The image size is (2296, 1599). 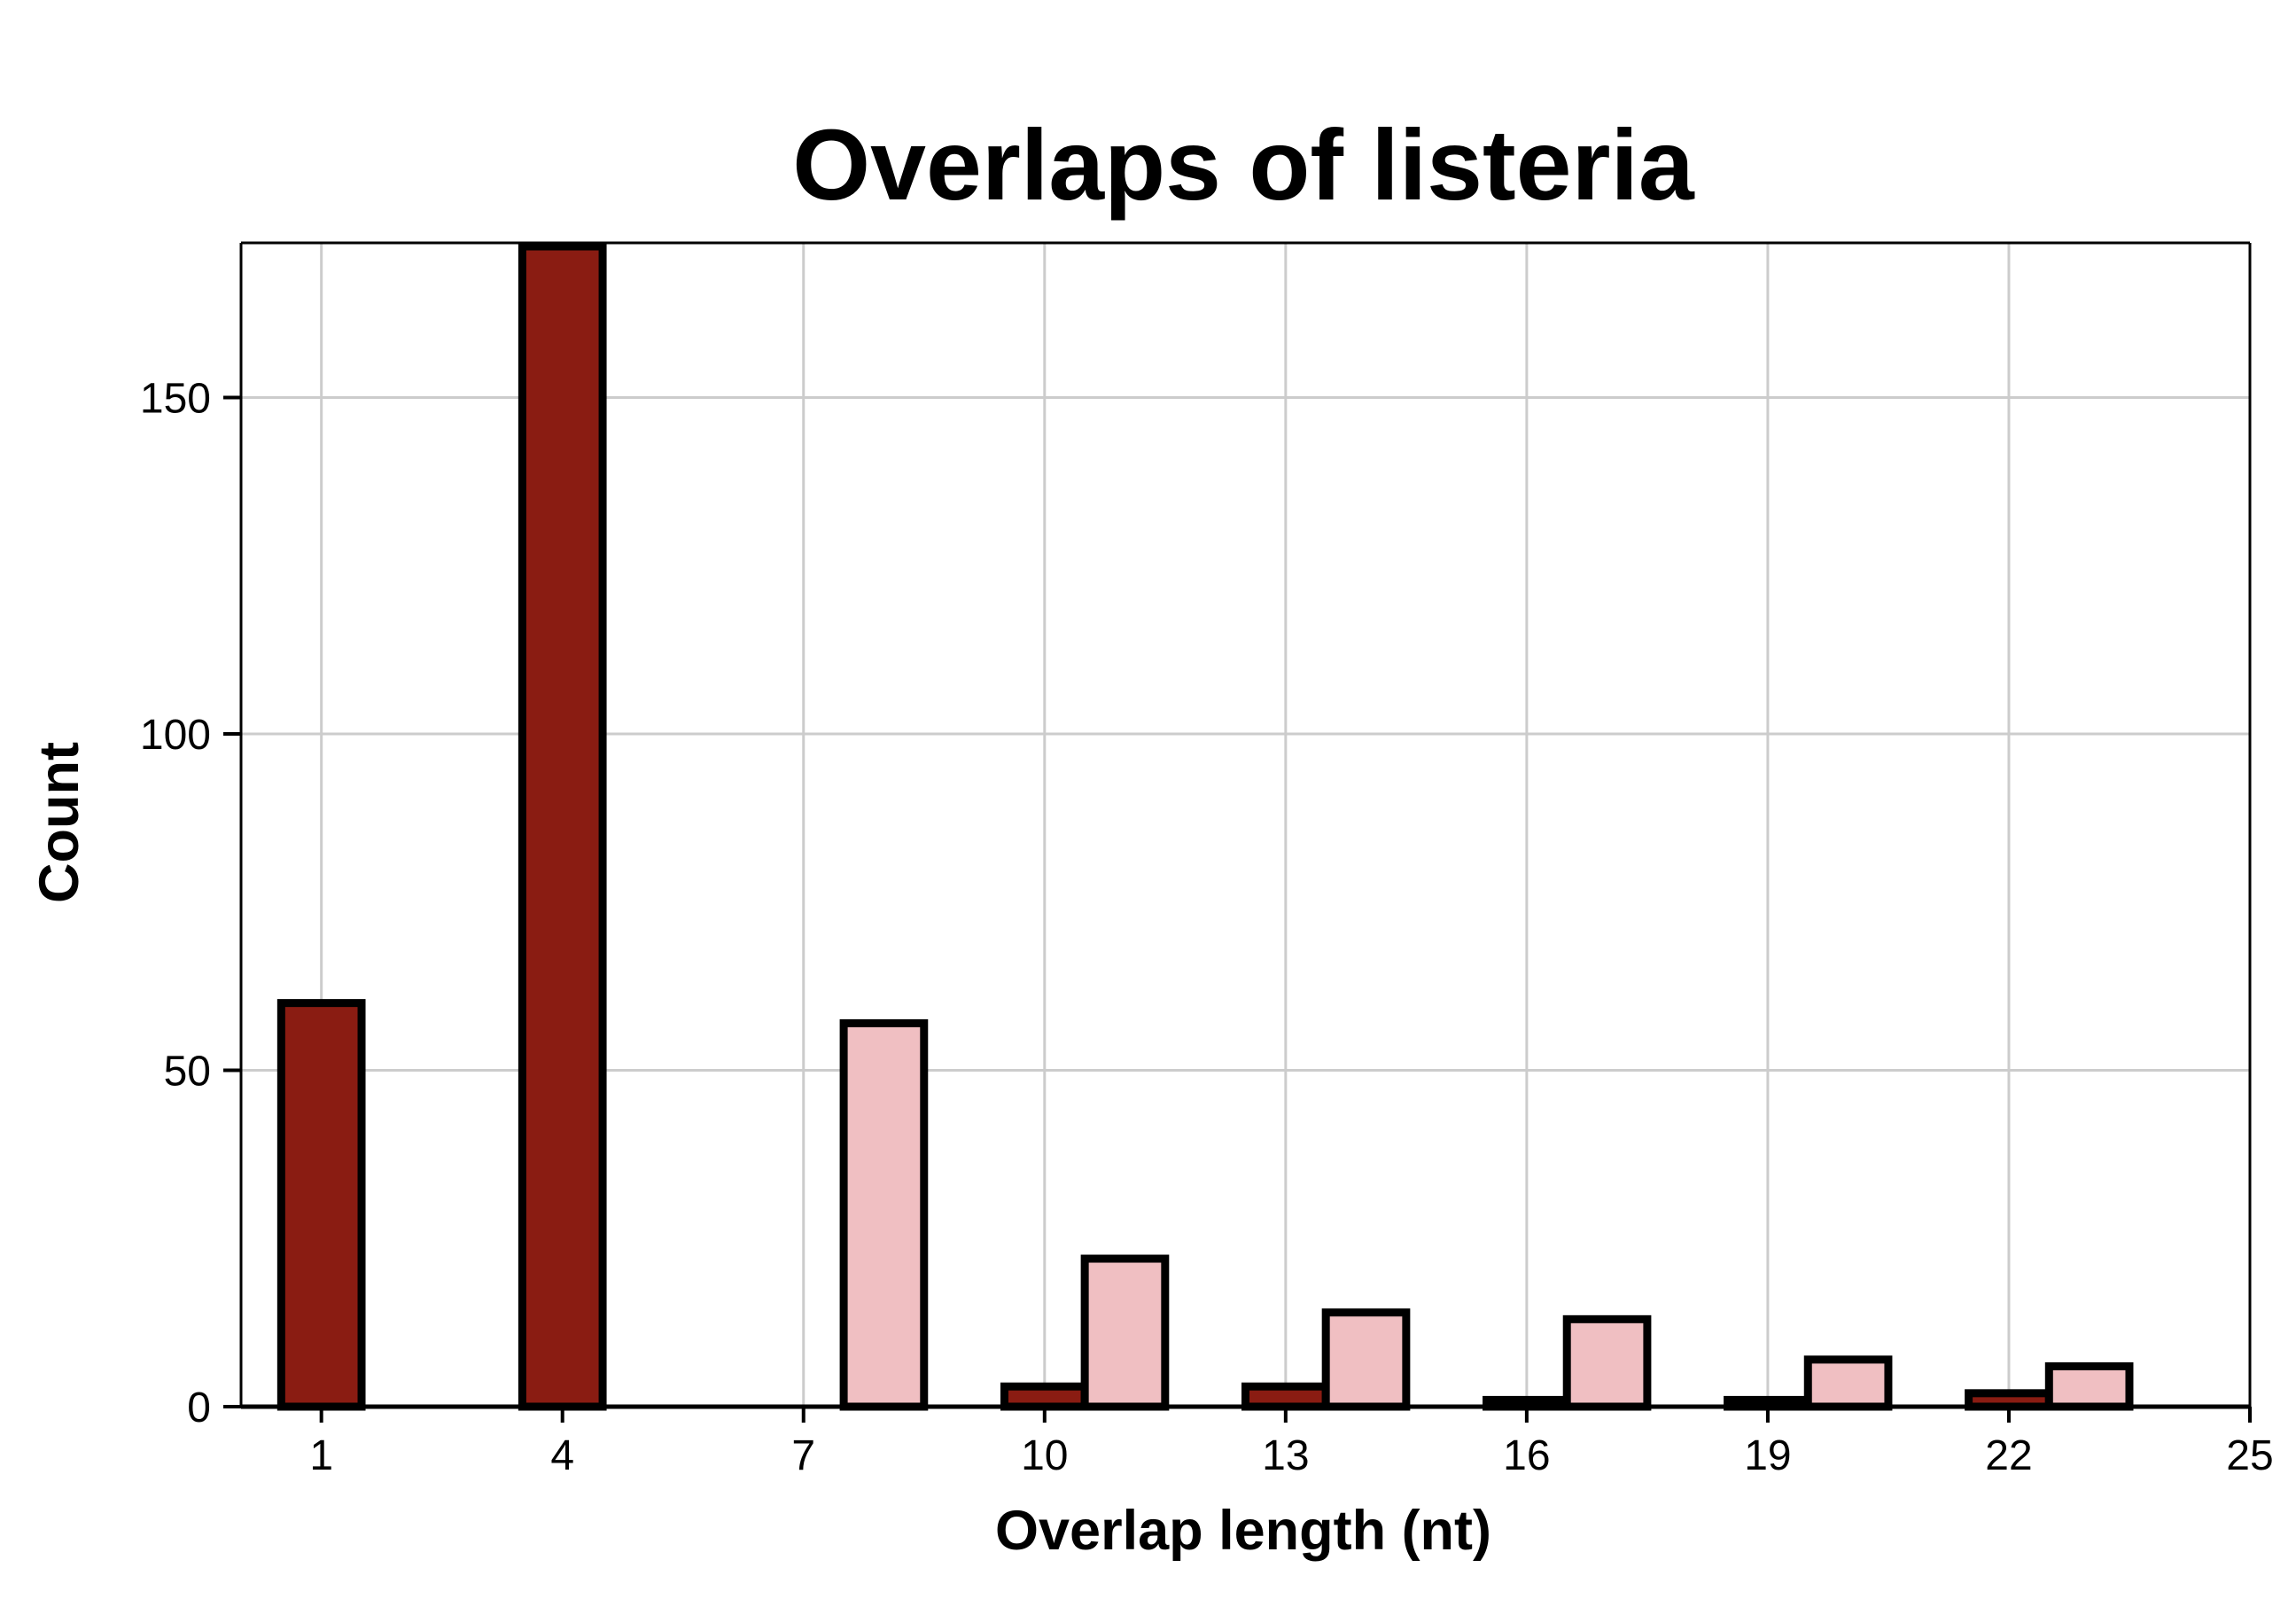 What do you see at coordinates (2008, 1455) in the screenshot?
I see `x-tick-label: 22` at bounding box center [2008, 1455].